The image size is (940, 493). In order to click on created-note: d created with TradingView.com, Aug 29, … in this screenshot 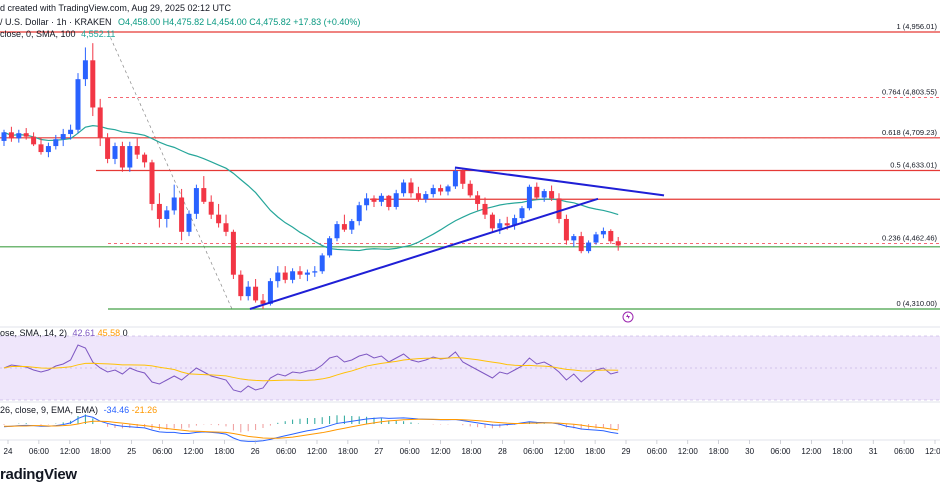, I will do `click(115, 8)`.